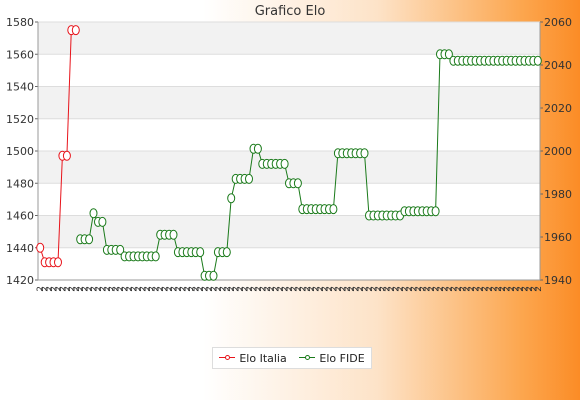 Image resolution: width=580 pixels, height=400 pixels. What do you see at coordinates (558, 280) in the screenshot?
I see `y-right-tick-label: 1940` at bounding box center [558, 280].